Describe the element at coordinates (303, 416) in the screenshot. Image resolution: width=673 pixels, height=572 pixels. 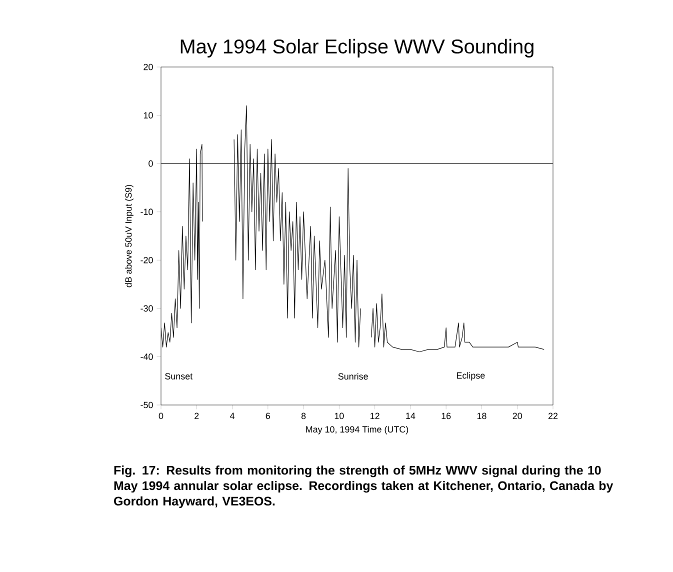
I see `x-tick-label: 8` at that location.